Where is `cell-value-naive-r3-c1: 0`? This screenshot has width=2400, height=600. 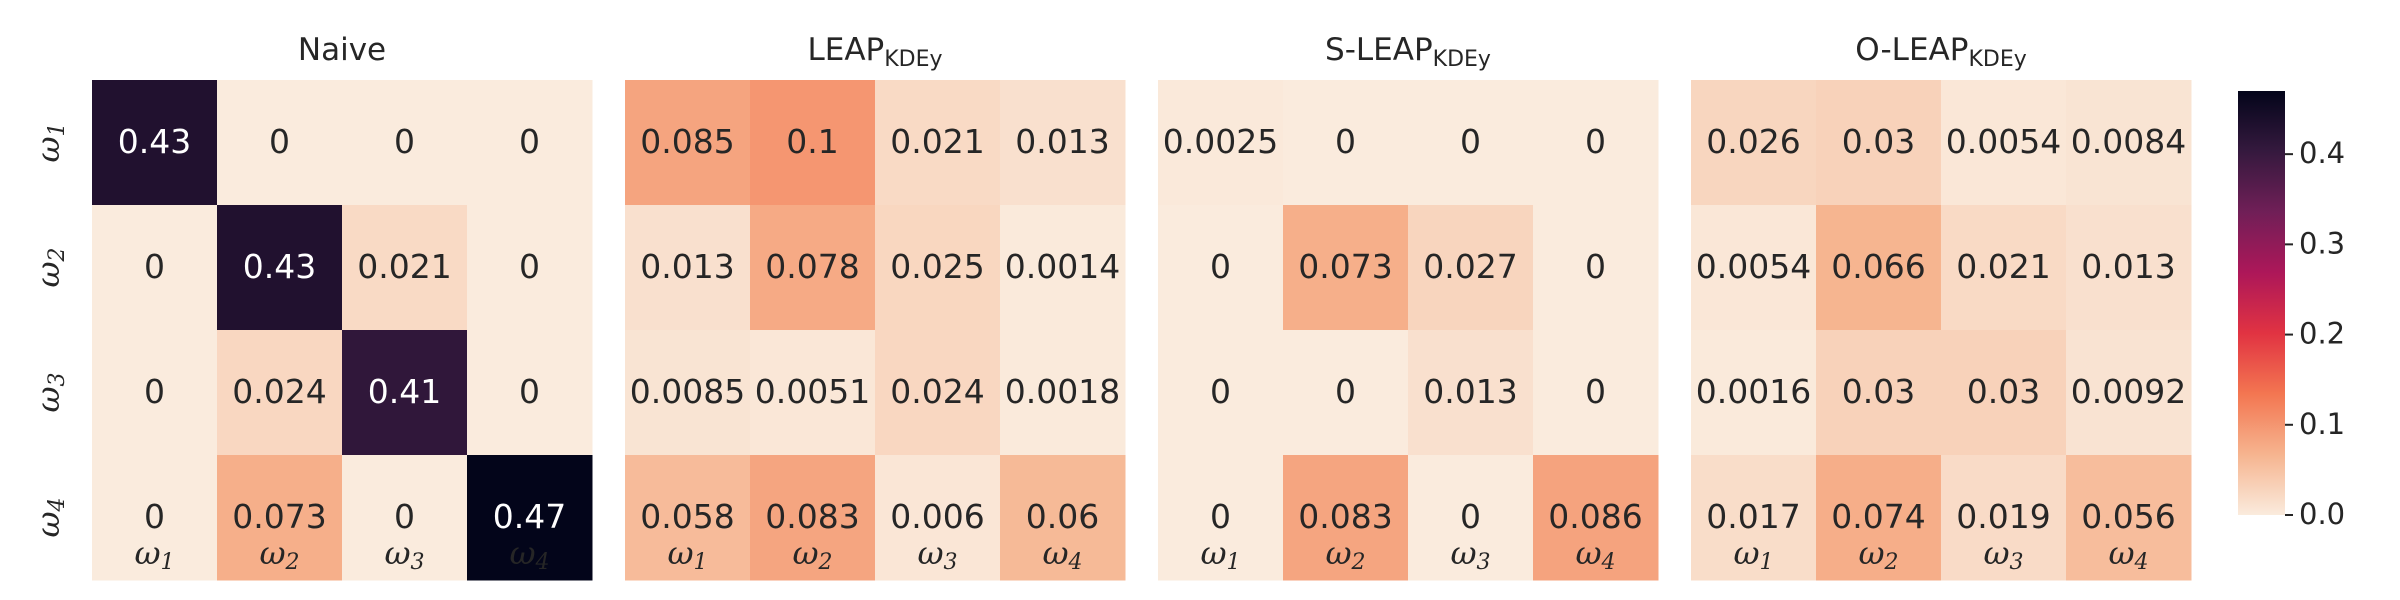
cell-value-naive-r3-c1: 0 is located at coordinates (154, 391).